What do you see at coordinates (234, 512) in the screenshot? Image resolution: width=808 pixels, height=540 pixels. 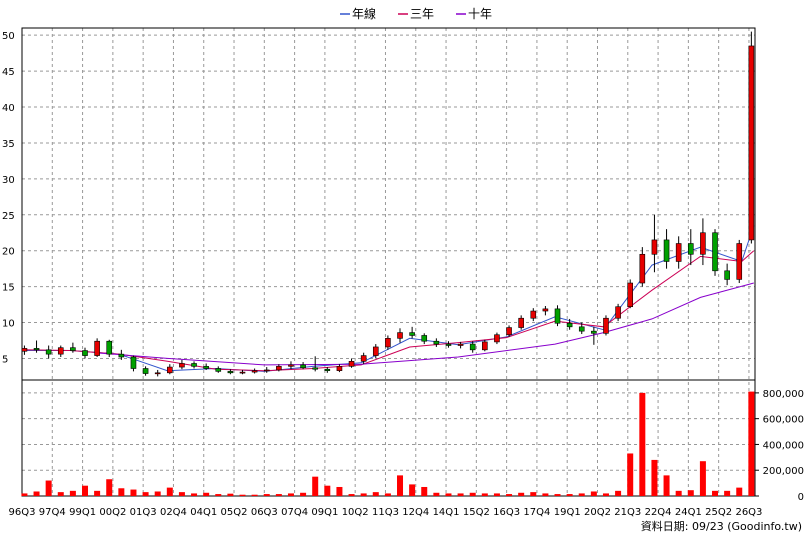 I see `time-tick-label: 05Q2` at bounding box center [234, 512].